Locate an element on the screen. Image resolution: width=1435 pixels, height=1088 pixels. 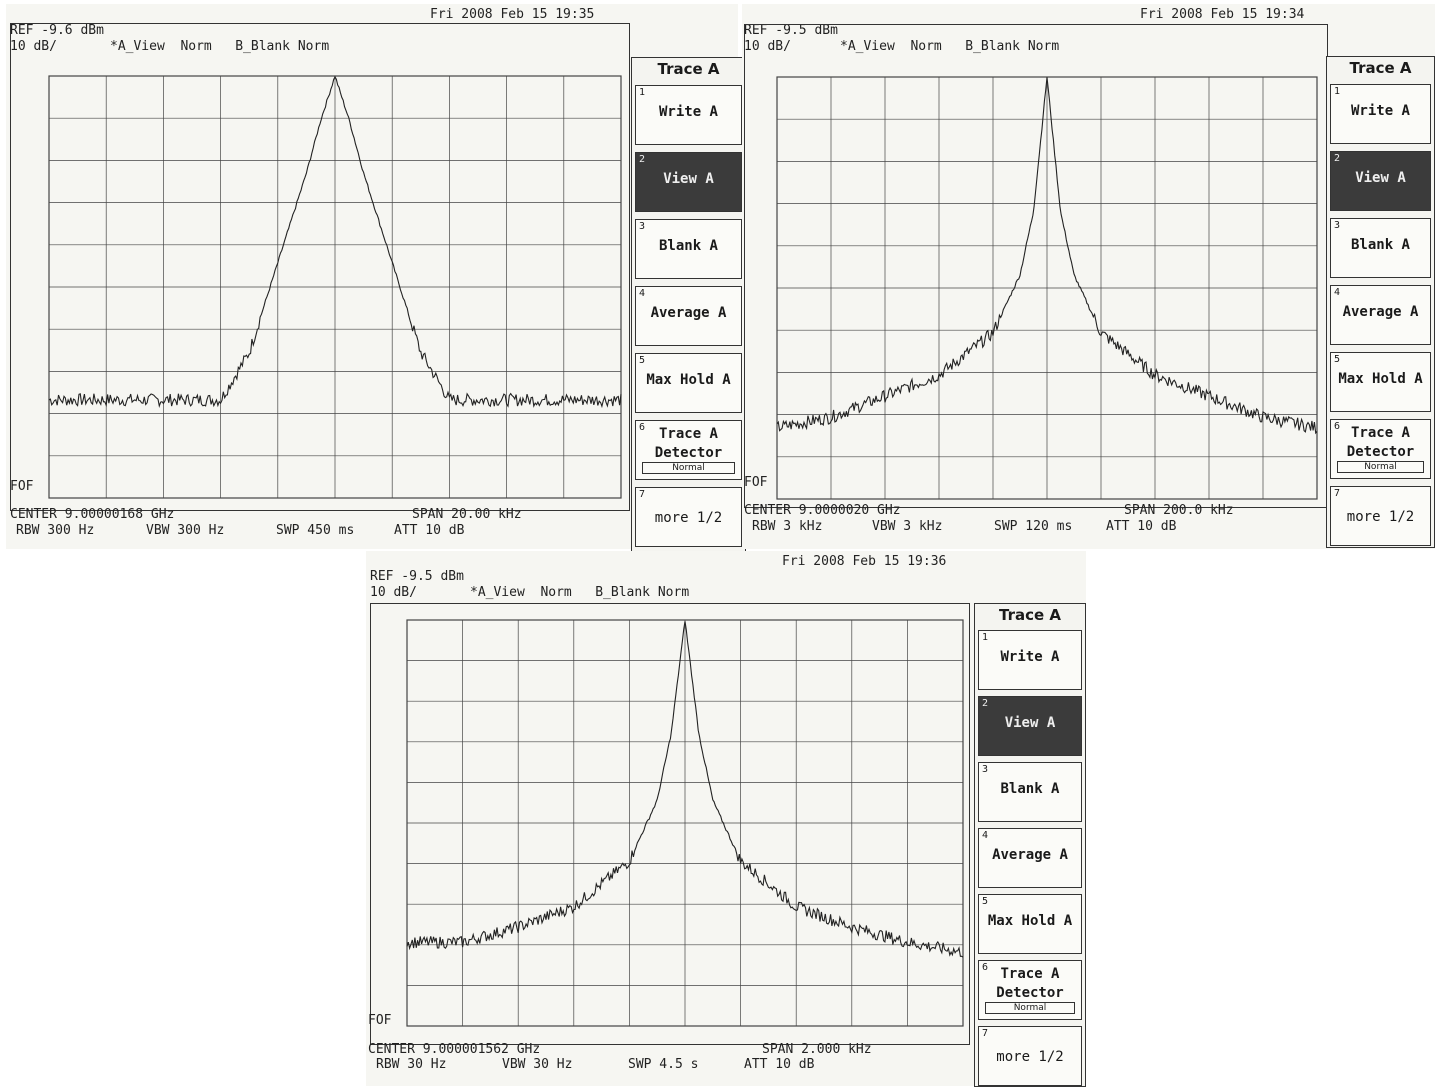
graticule is located at coordinates (685, 823).